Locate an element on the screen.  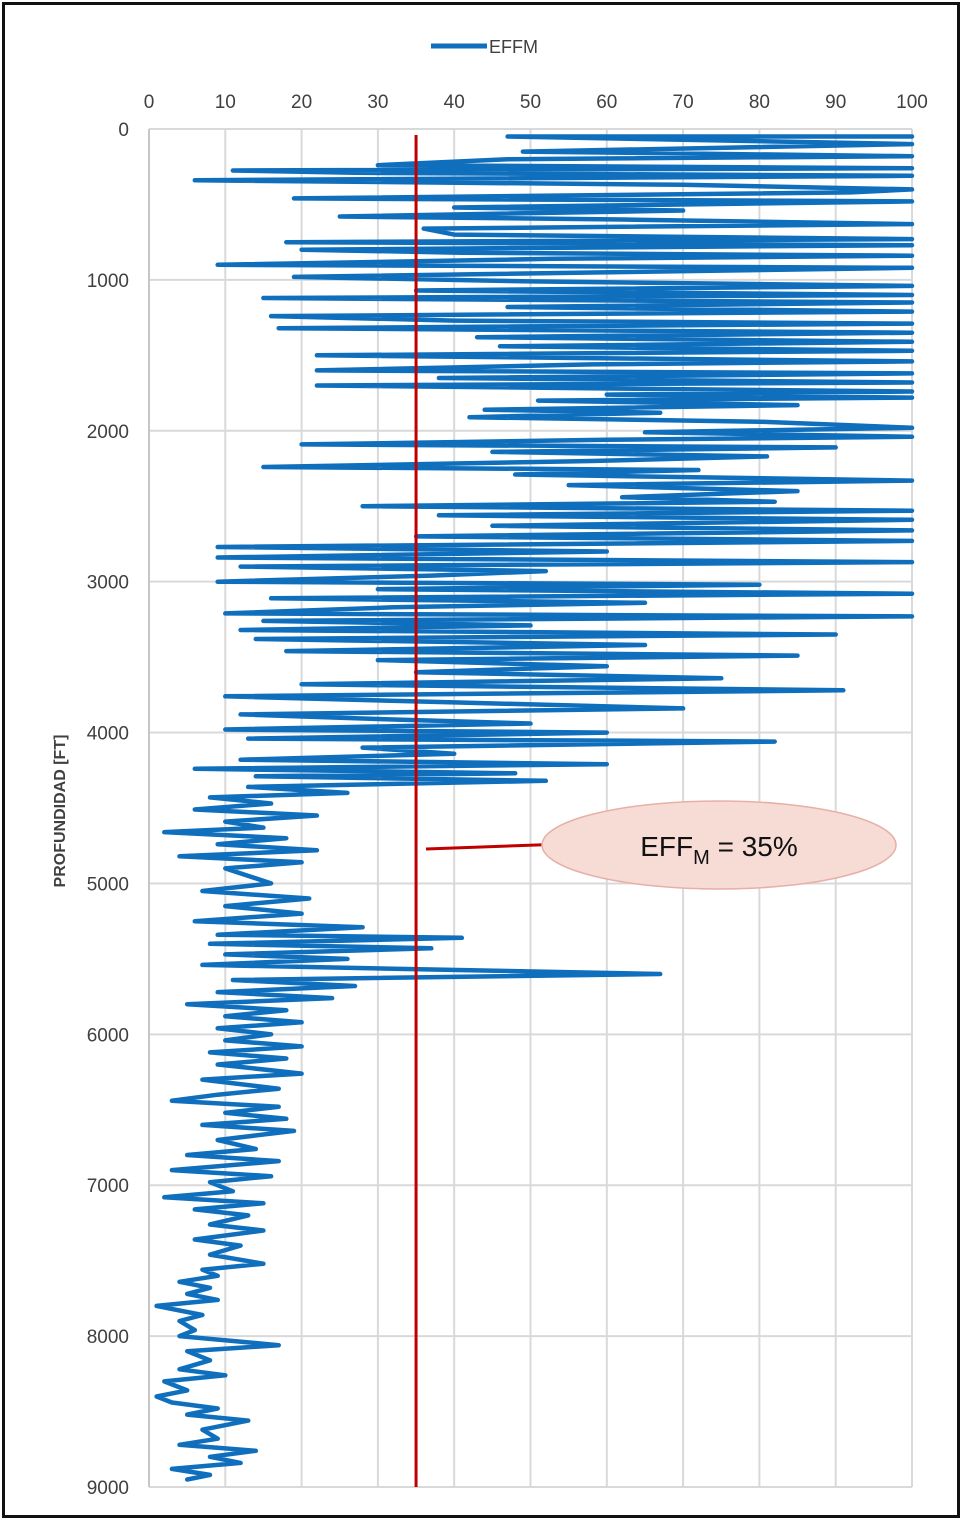
y-tick-label-7: 7000 is located at coordinates (108, 1186).